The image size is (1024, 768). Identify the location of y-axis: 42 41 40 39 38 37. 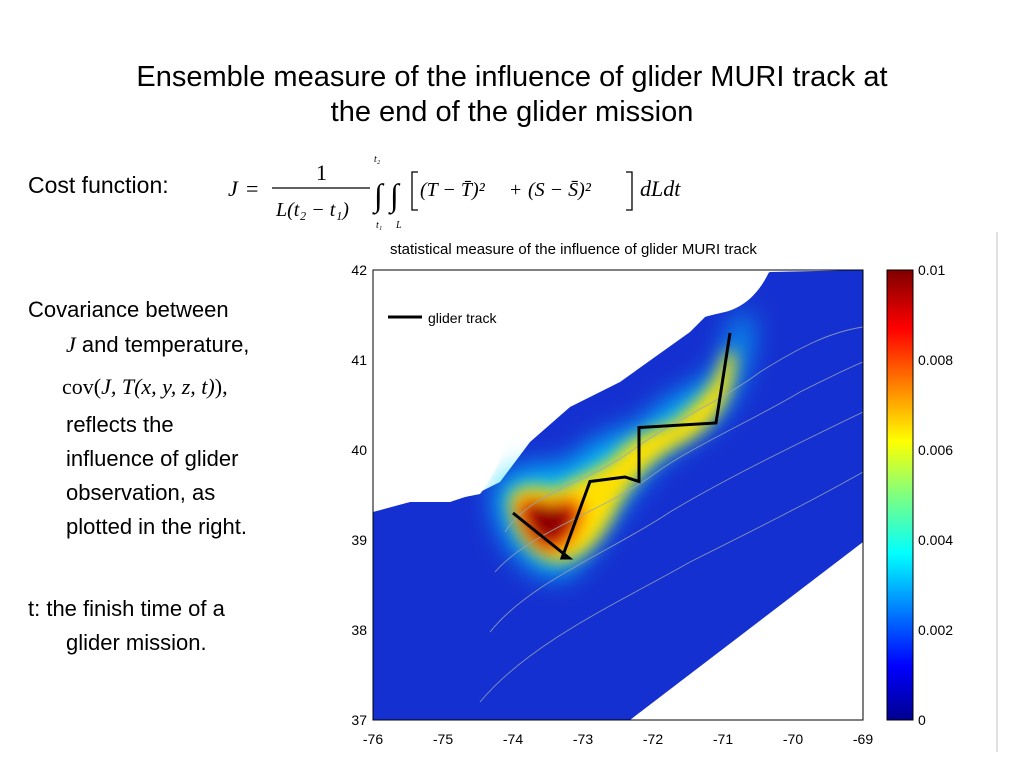
(359, 495).